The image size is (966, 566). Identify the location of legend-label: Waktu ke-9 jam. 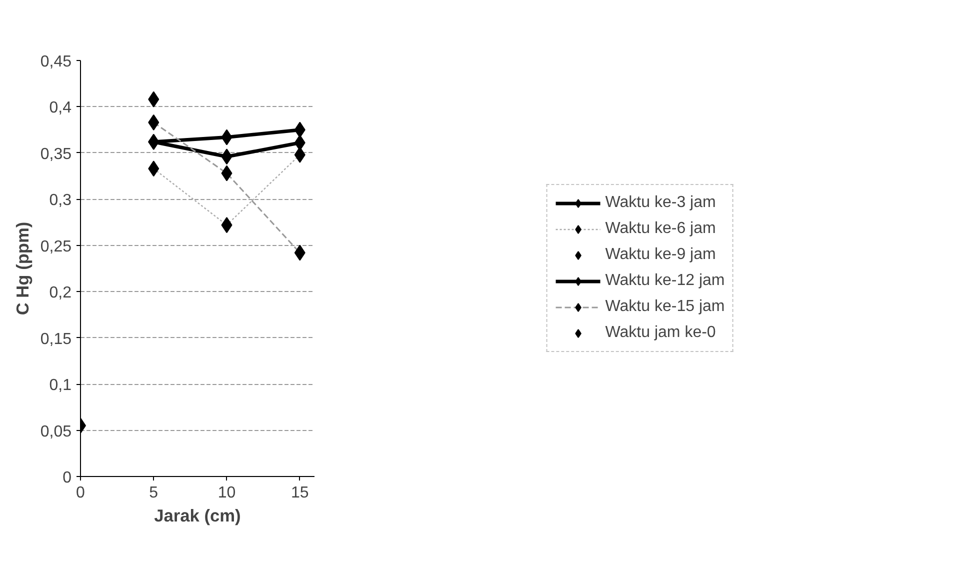
(660, 255).